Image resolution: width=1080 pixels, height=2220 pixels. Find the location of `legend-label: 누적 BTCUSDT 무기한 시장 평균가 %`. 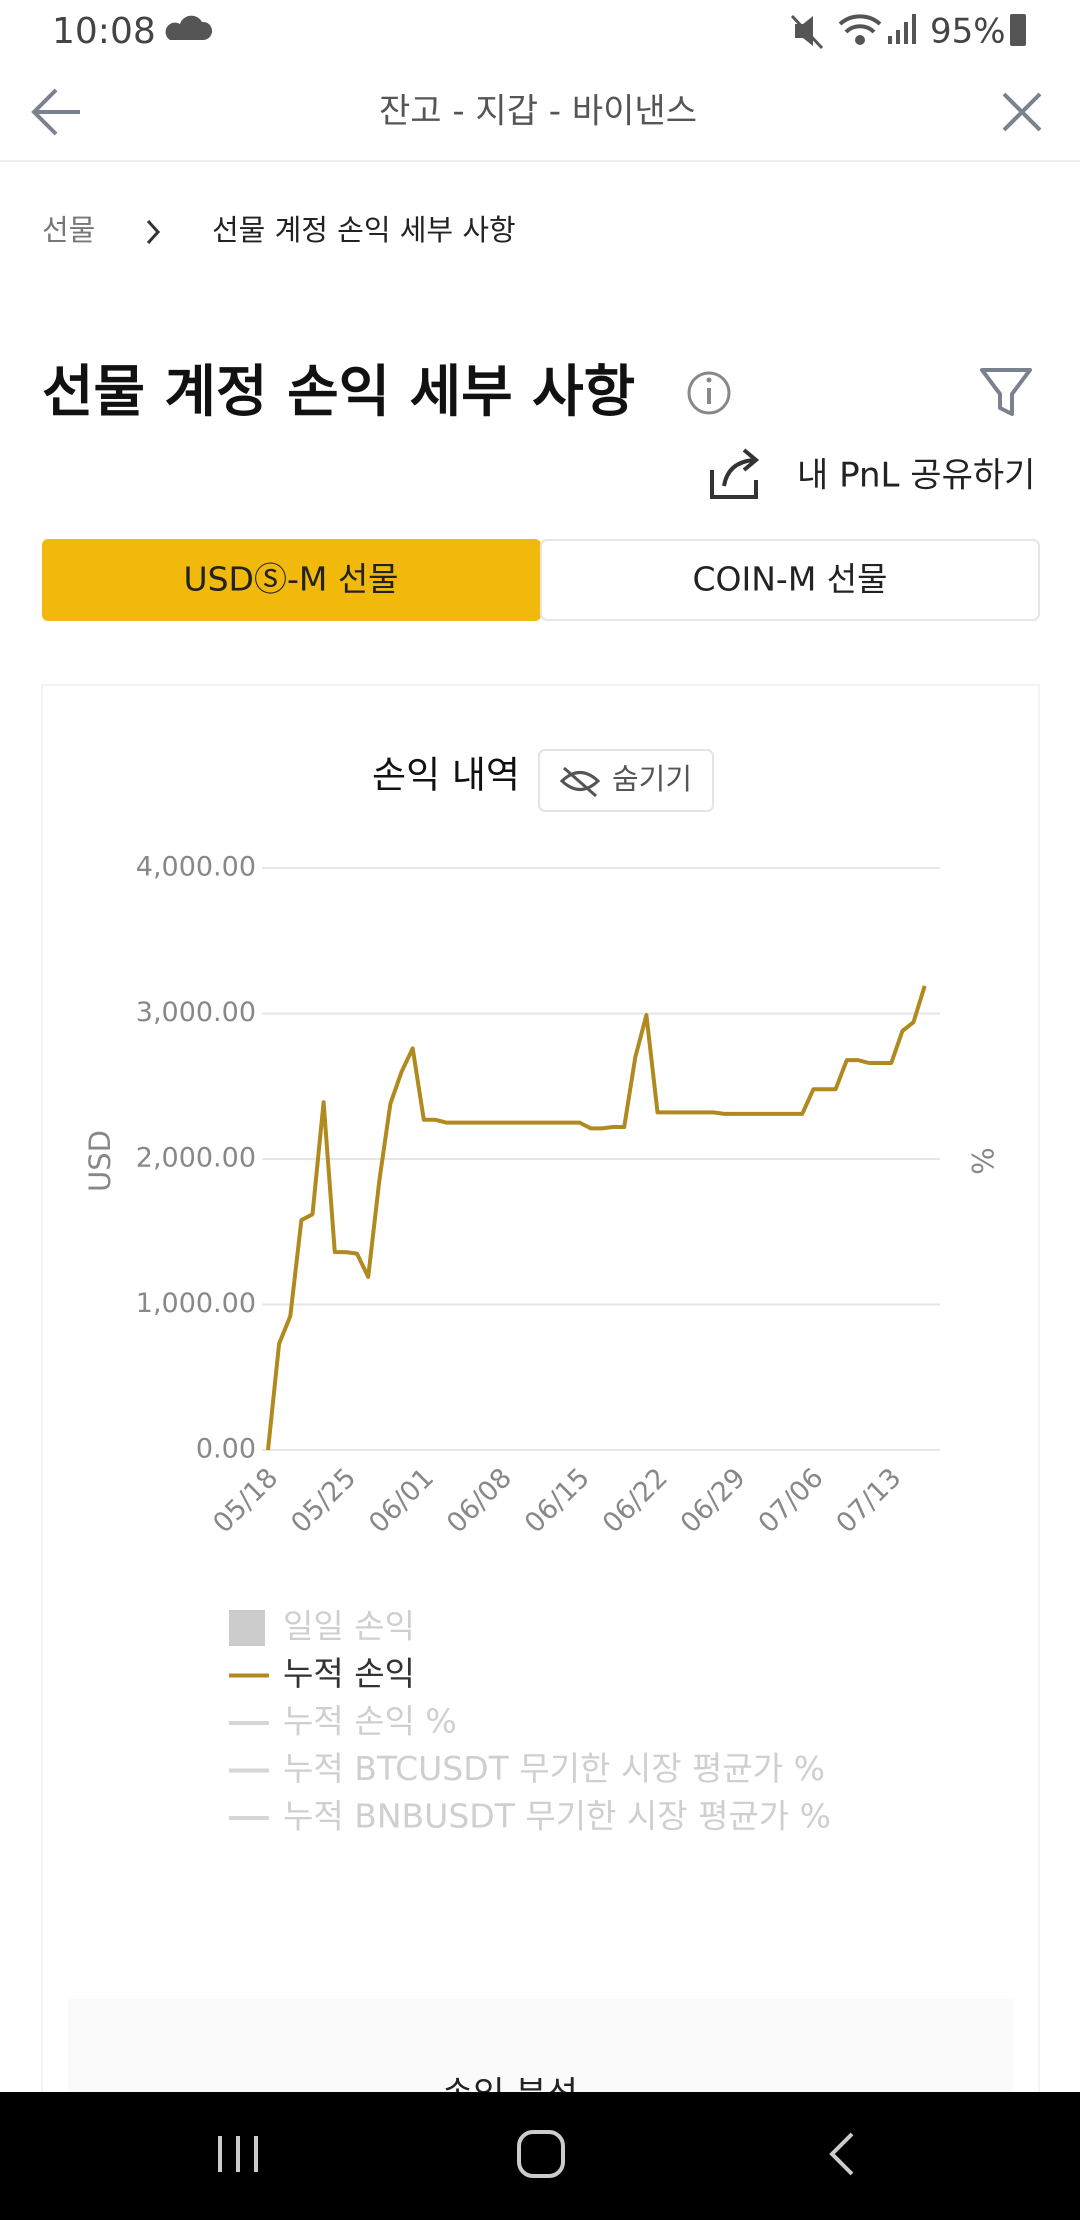

legend-label: 누적 BTCUSDT 무기한 시장 평균가 % is located at coordinates (554, 1768).